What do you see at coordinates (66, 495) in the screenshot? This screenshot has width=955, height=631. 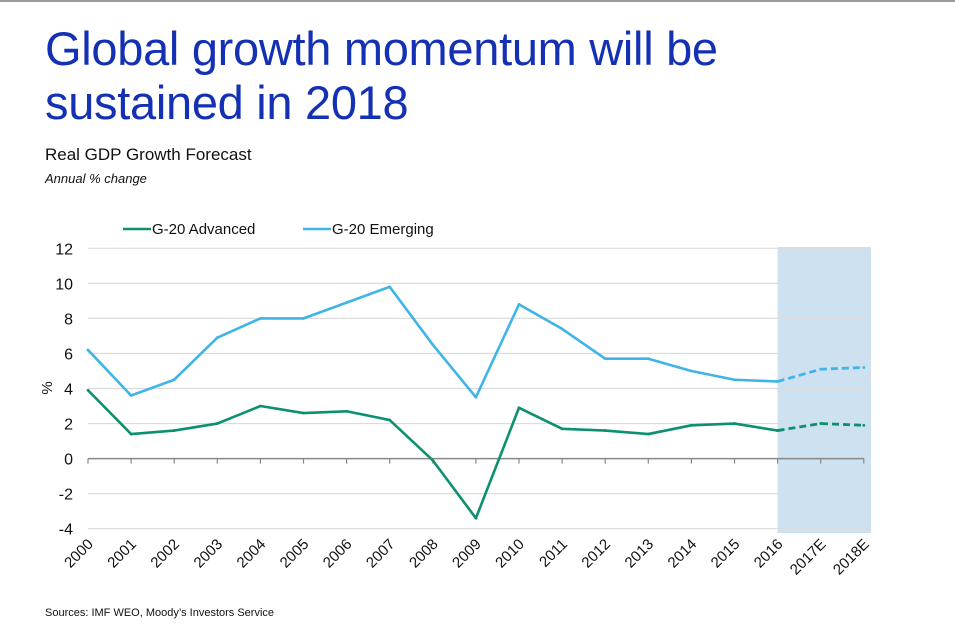 I see `y-tick-label: -2` at bounding box center [66, 495].